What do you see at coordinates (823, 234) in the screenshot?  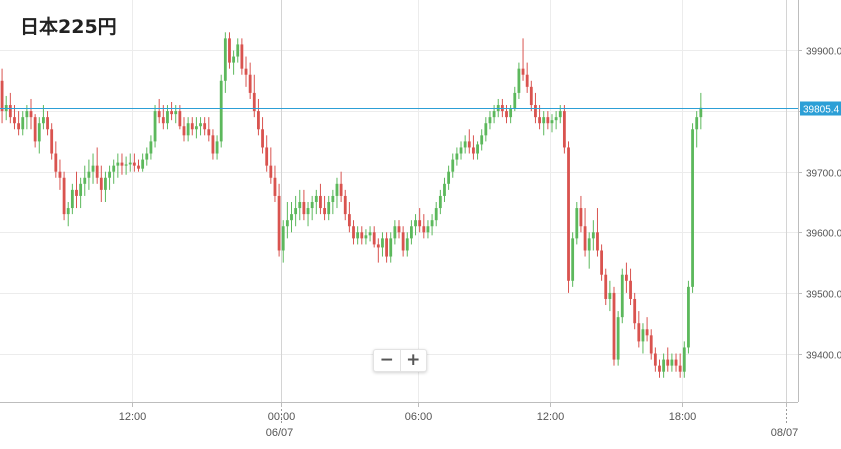 I see `y-tick-label: 39600.0` at bounding box center [823, 234].